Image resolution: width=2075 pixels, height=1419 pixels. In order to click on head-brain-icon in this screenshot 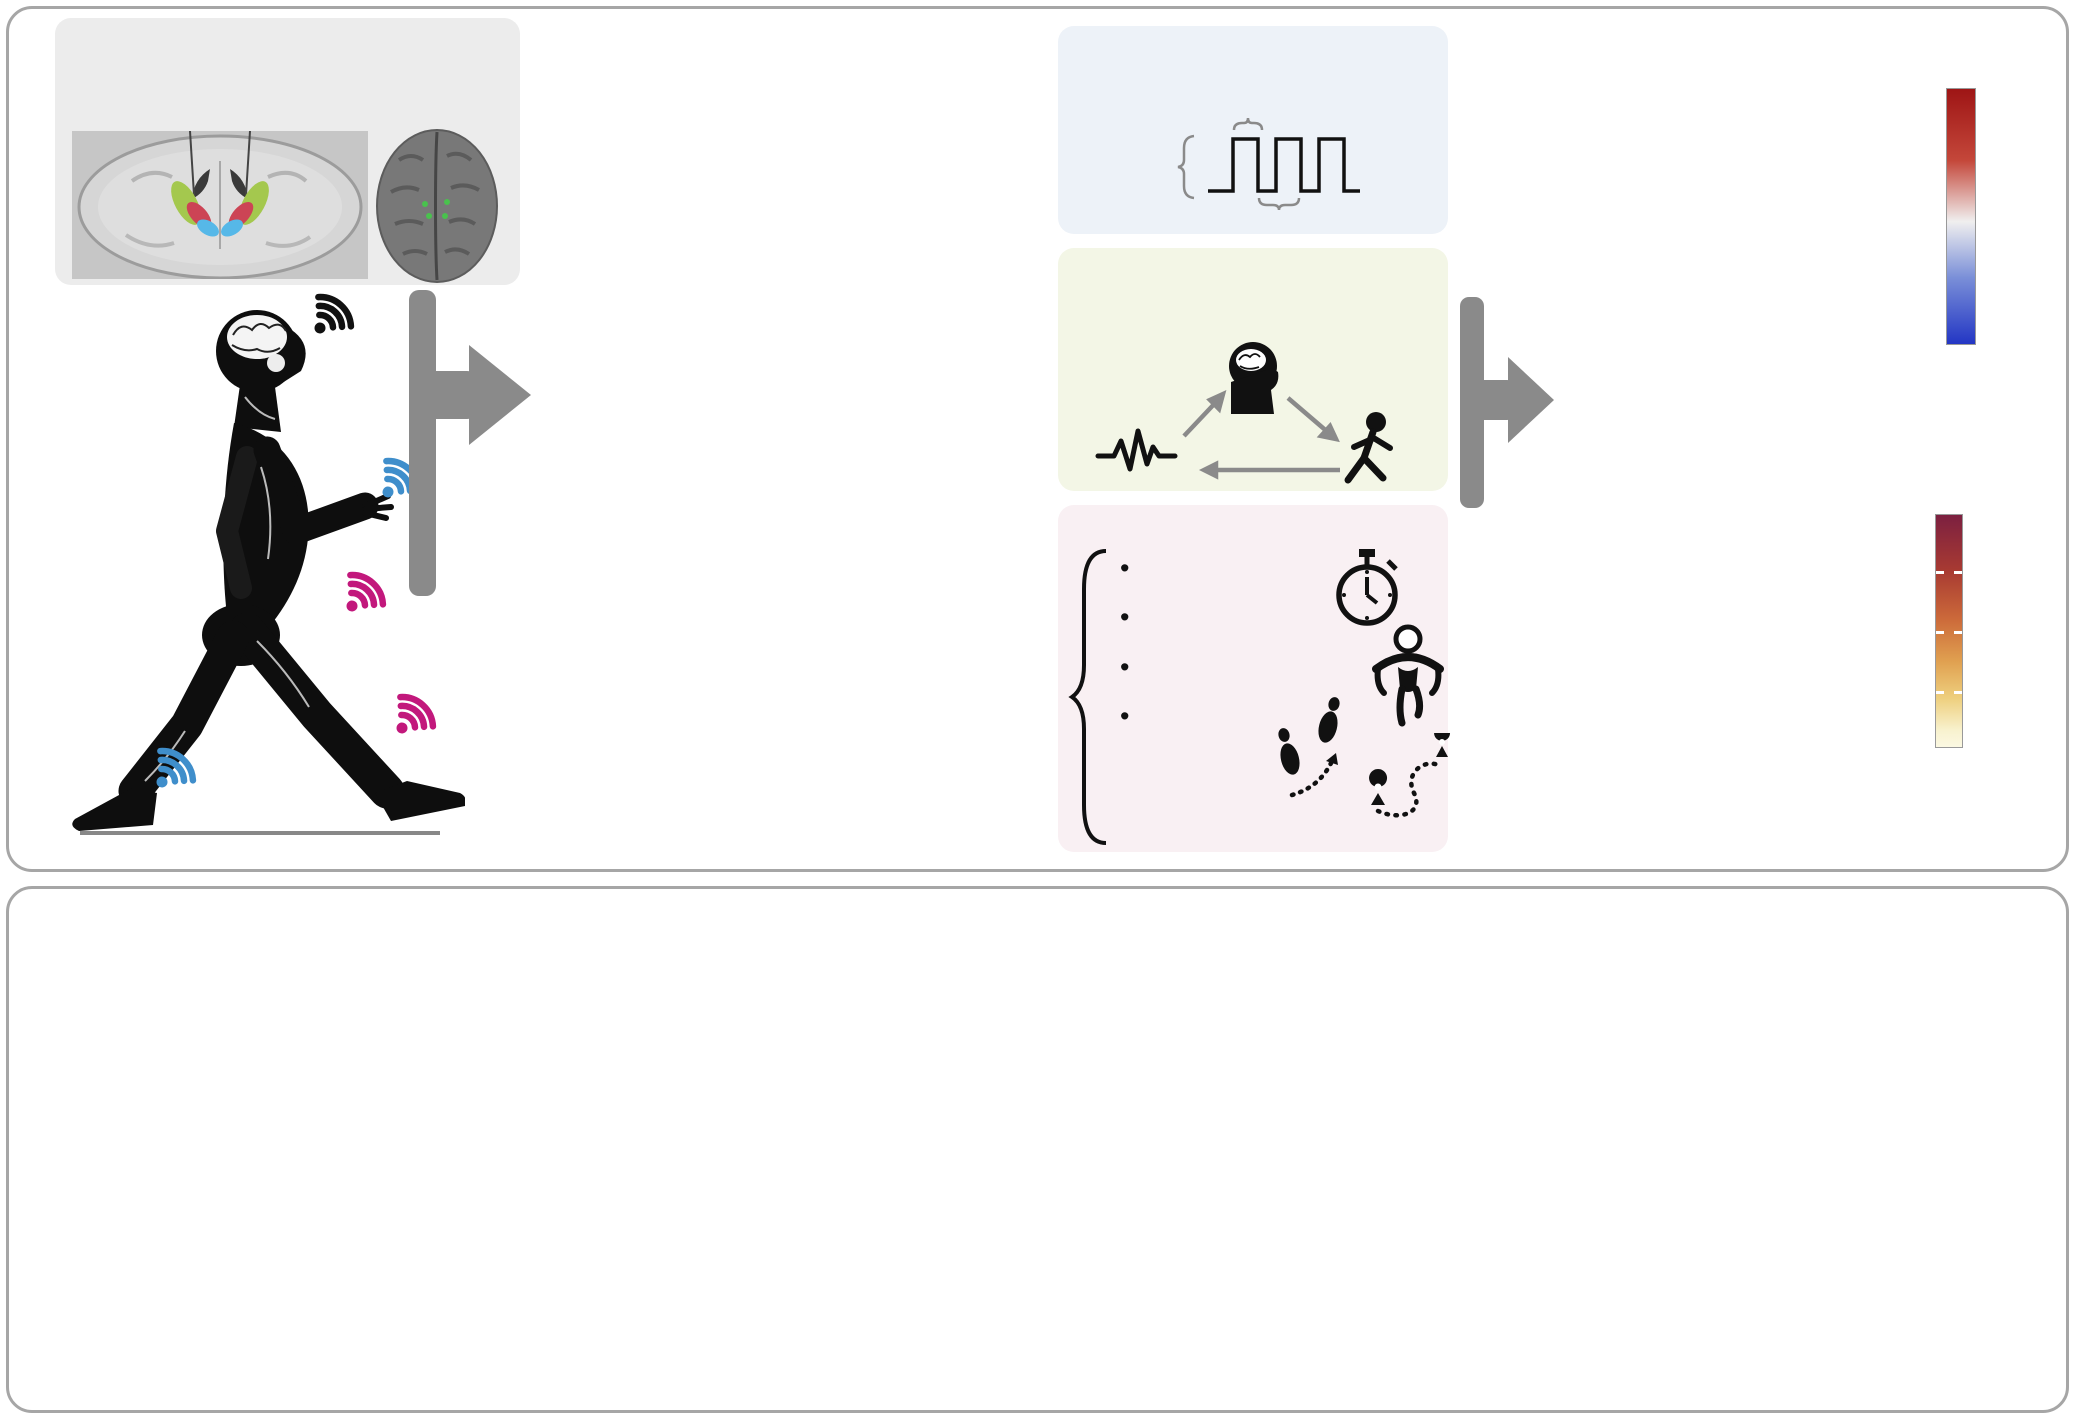, I will do `click(1254, 378)`.